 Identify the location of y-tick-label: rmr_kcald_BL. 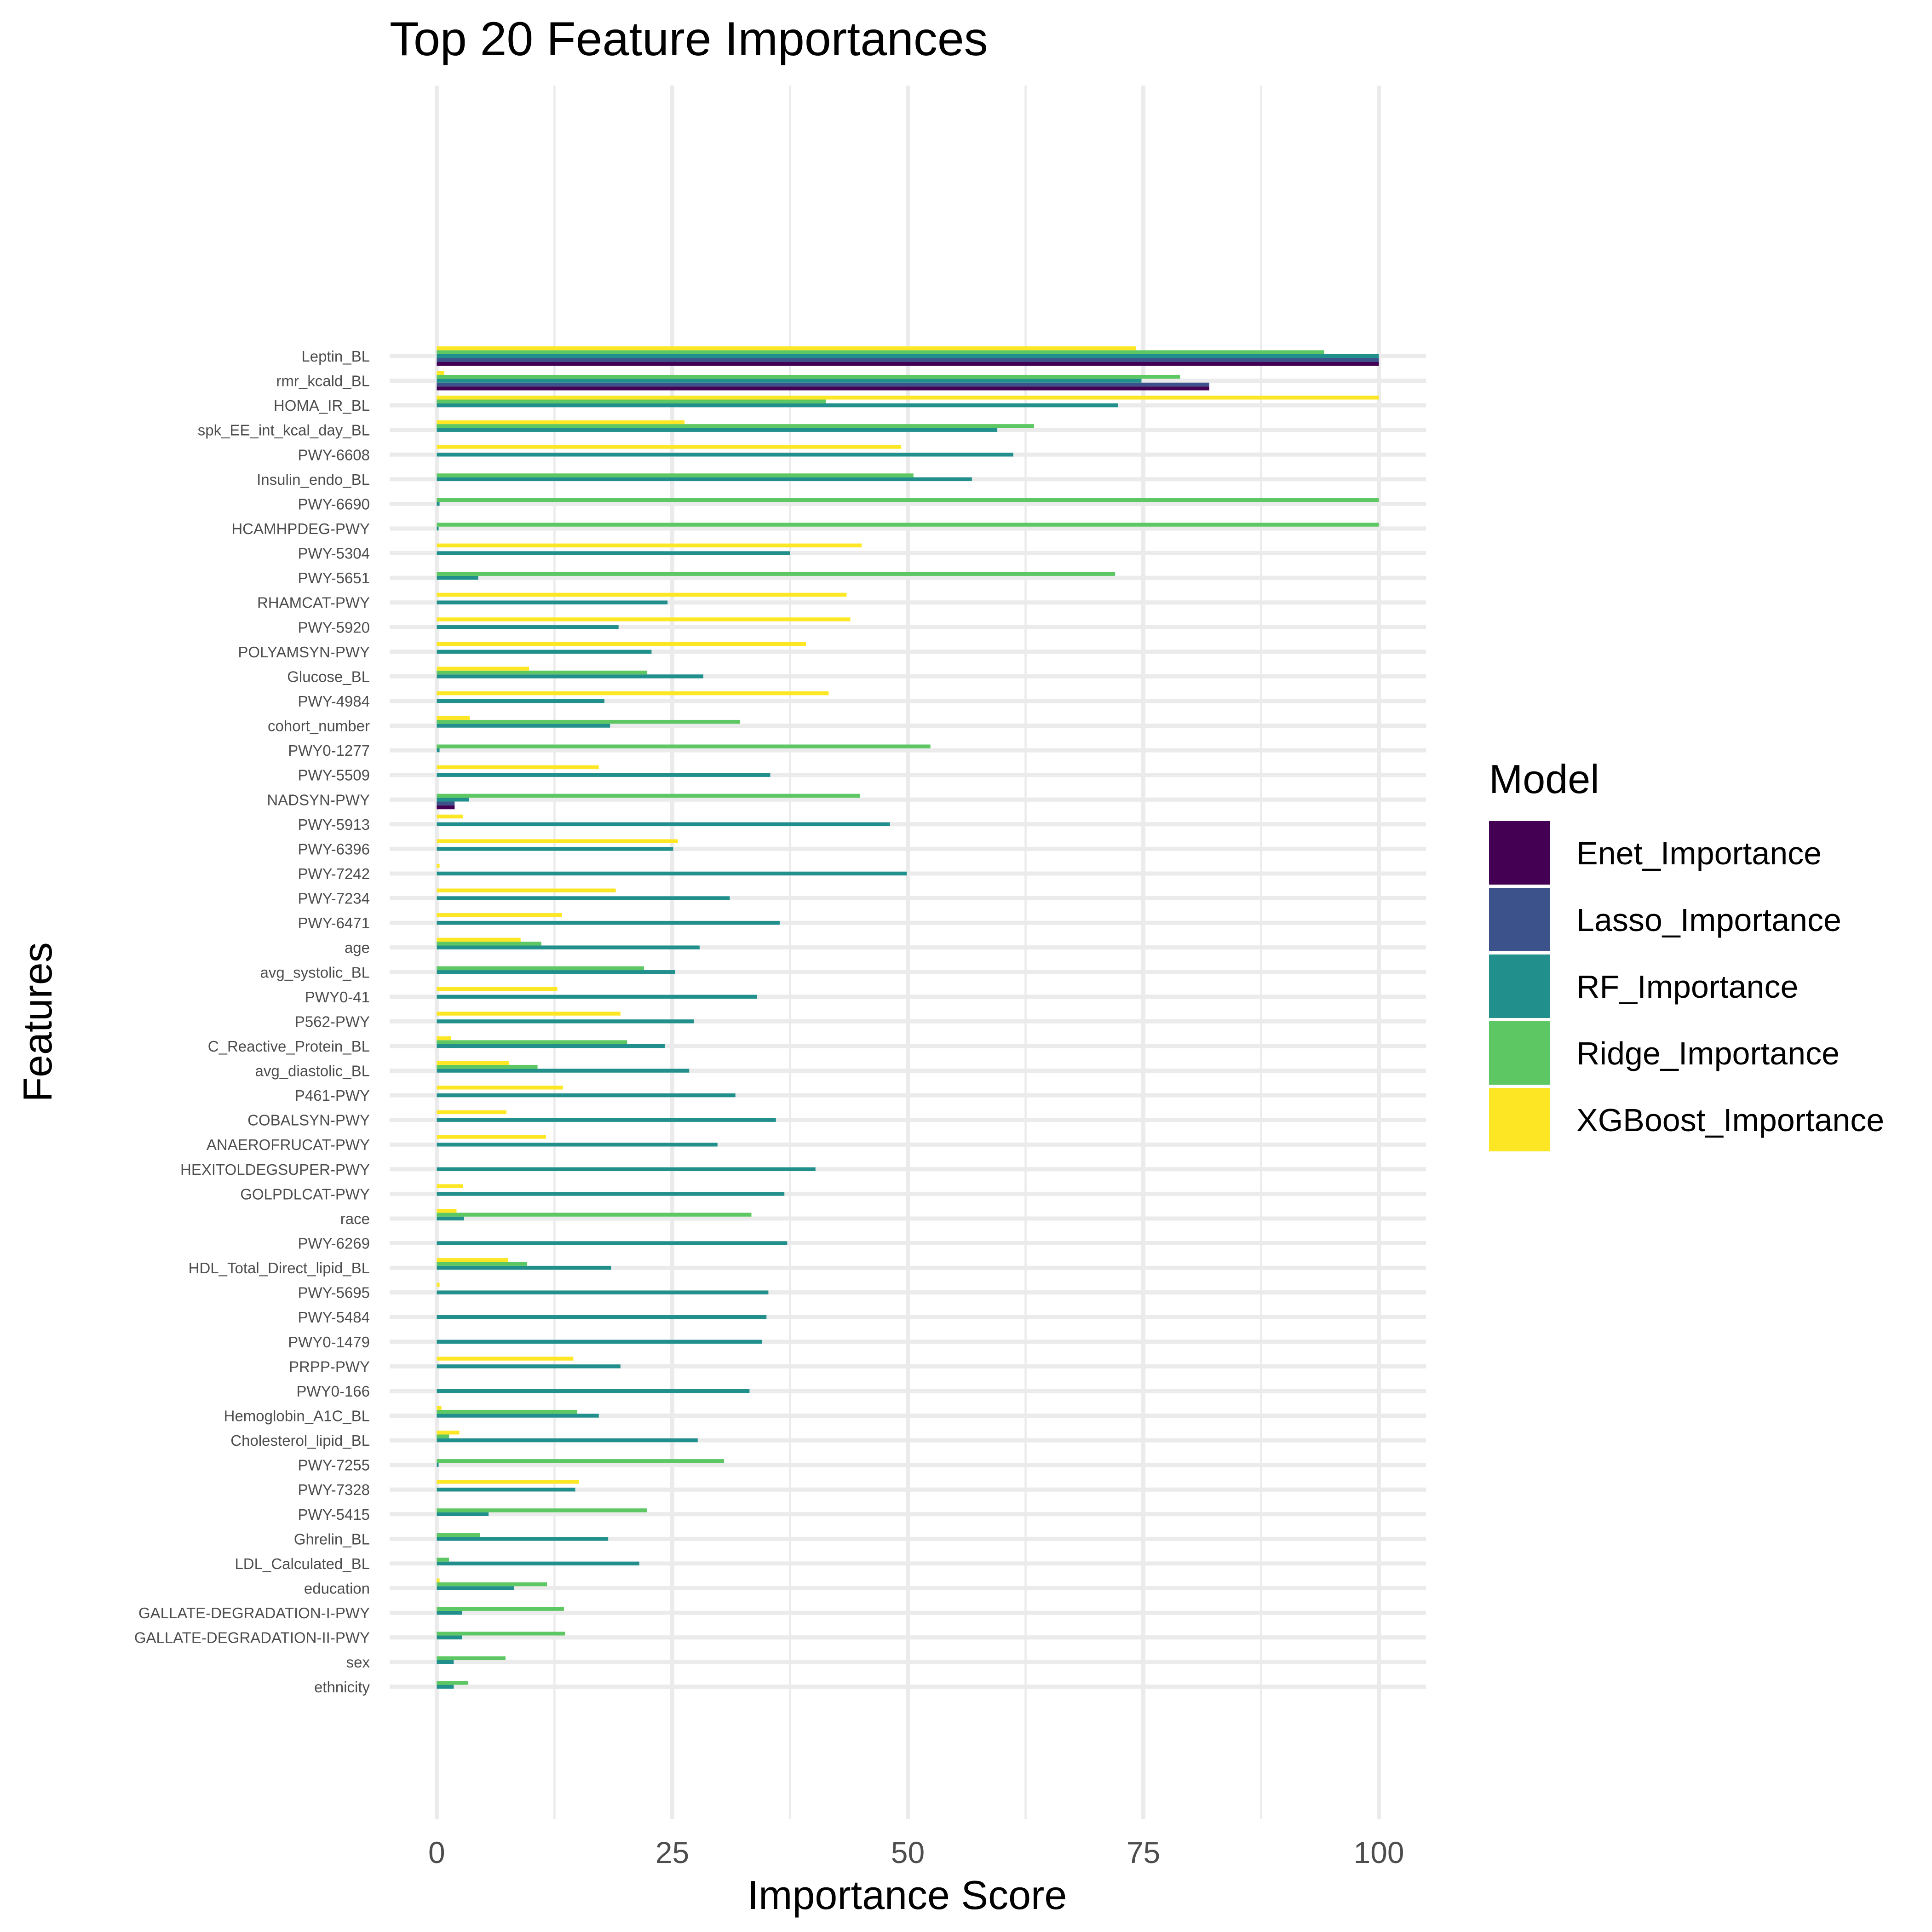
(323, 381).